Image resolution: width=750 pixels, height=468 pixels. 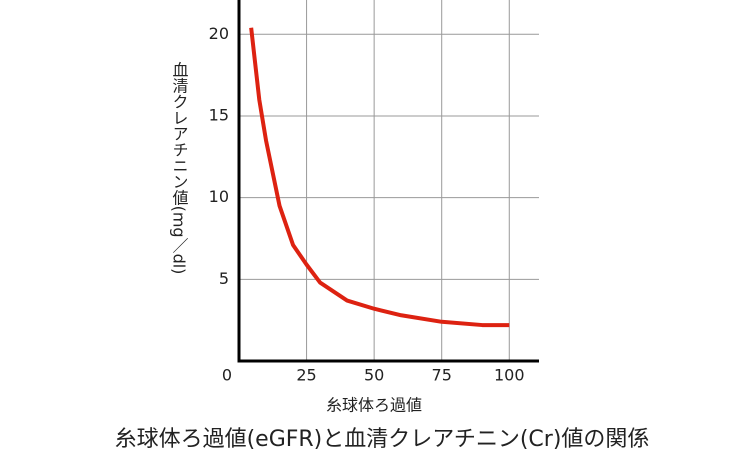 I want to click on y-tick-label: 20, so click(x=219, y=33).